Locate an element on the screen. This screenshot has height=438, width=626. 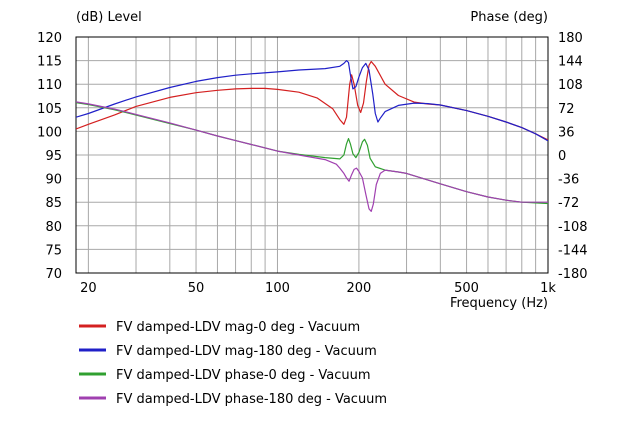
y-left-tick-label: 95 is located at coordinates (53, 156).